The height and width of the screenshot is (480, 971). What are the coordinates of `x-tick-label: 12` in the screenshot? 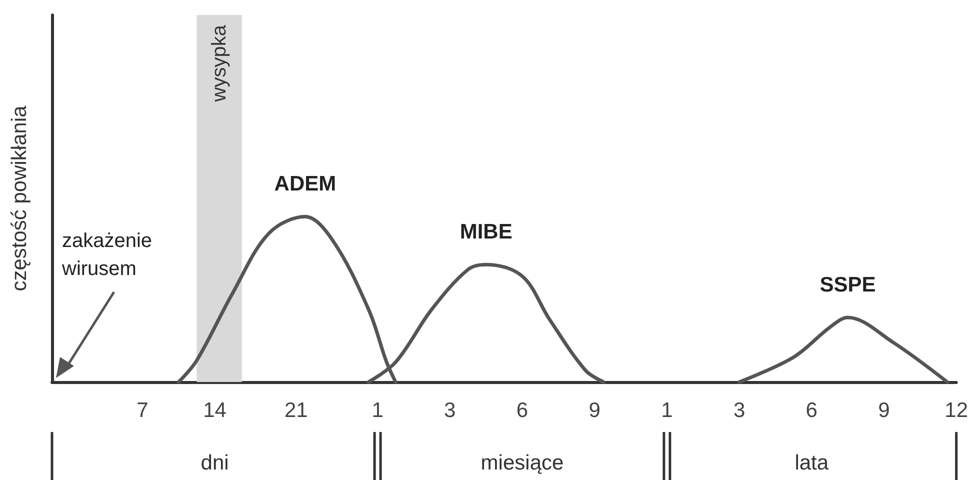 It's located at (956, 410).